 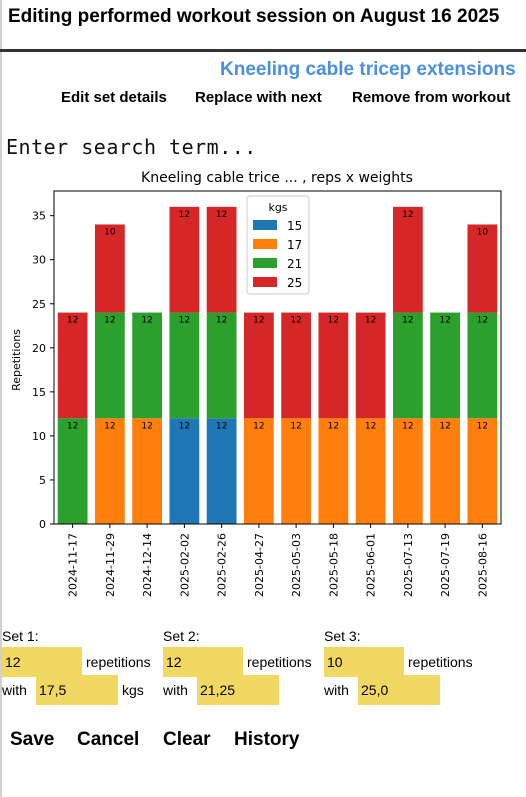 What do you see at coordinates (187, 739) in the screenshot?
I see `clear-button: Clear` at bounding box center [187, 739].